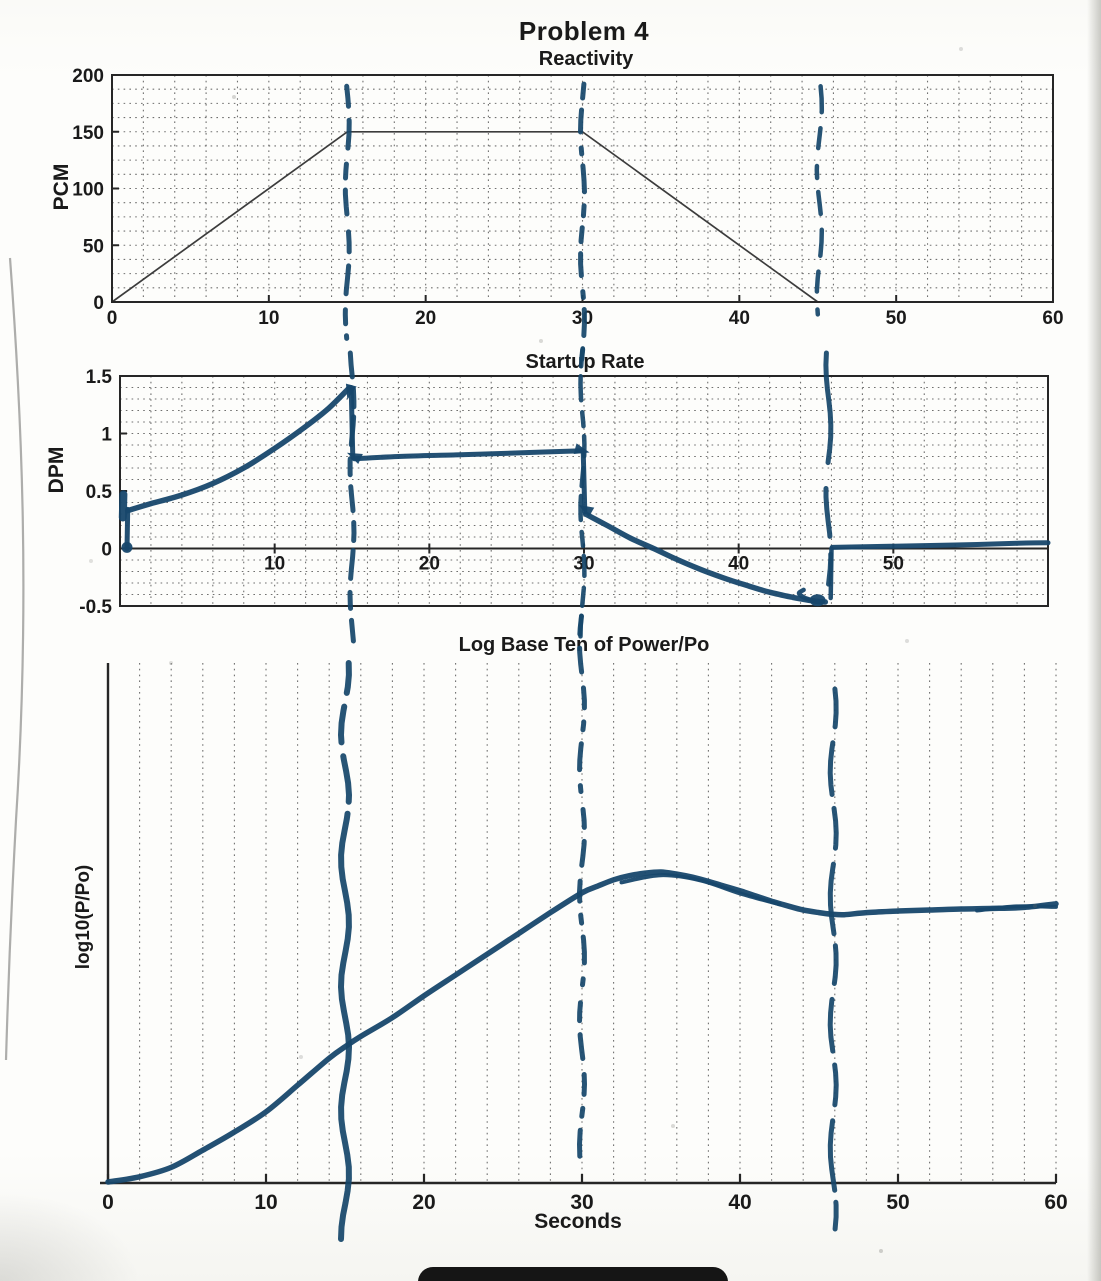 This screenshot has width=1101, height=1281. Describe the element at coordinates (93, 246) in the screenshot. I see `y-tick-label: 50` at that location.